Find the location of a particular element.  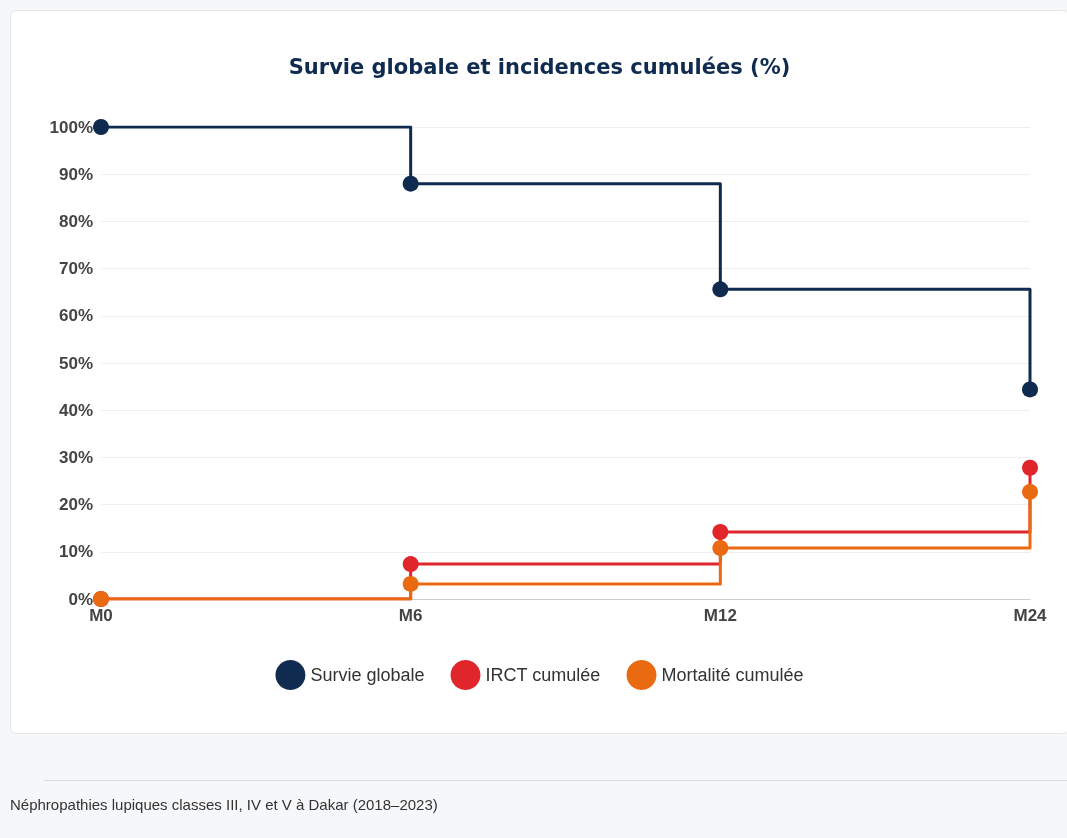

x-tick-label: M6 is located at coordinates (410, 615).